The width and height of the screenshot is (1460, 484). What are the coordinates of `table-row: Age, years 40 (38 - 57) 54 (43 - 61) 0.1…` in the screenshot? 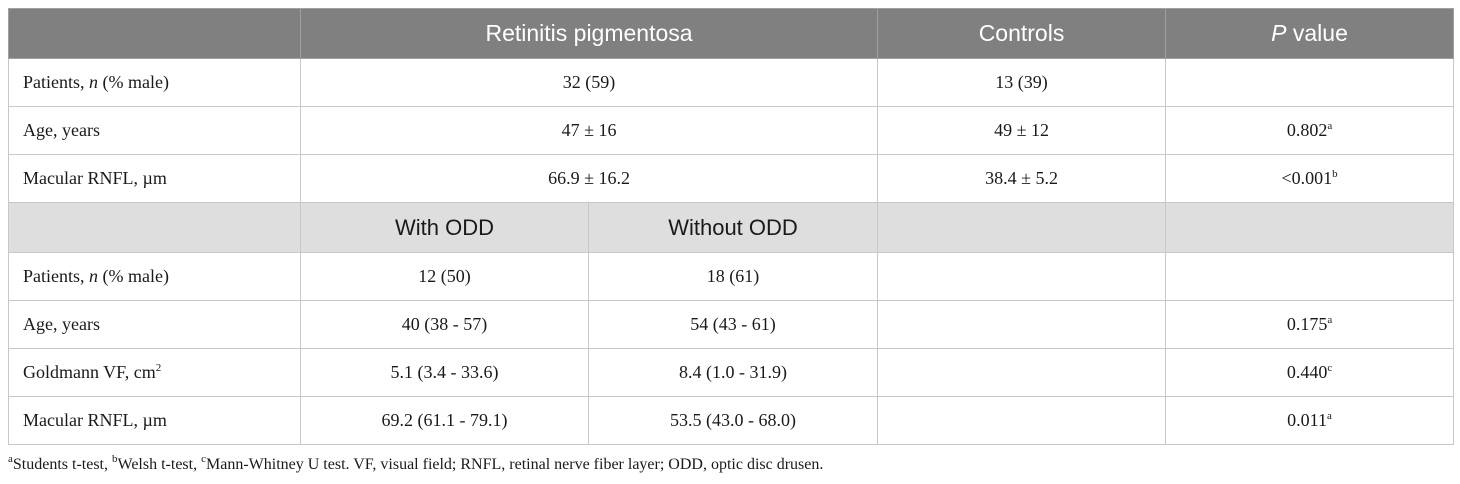 It's located at (731, 324).